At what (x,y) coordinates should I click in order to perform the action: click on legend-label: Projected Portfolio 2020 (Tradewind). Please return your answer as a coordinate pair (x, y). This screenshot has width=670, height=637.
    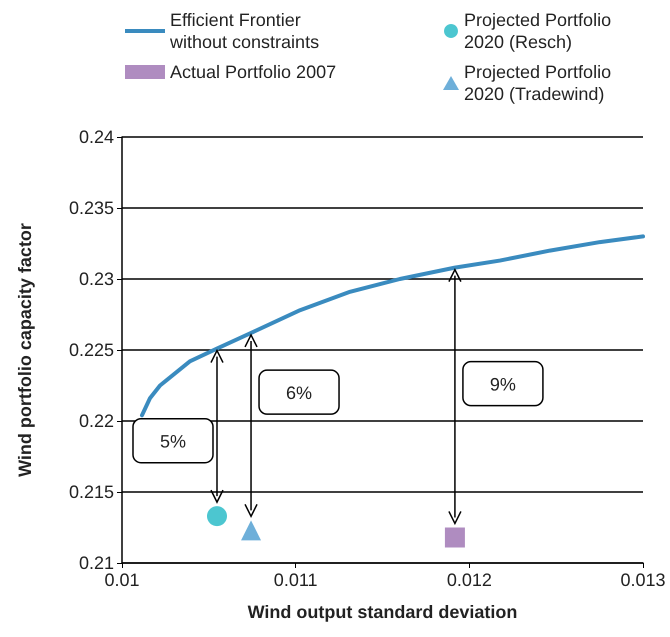
    Looking at the image, I should click on (540, 83).